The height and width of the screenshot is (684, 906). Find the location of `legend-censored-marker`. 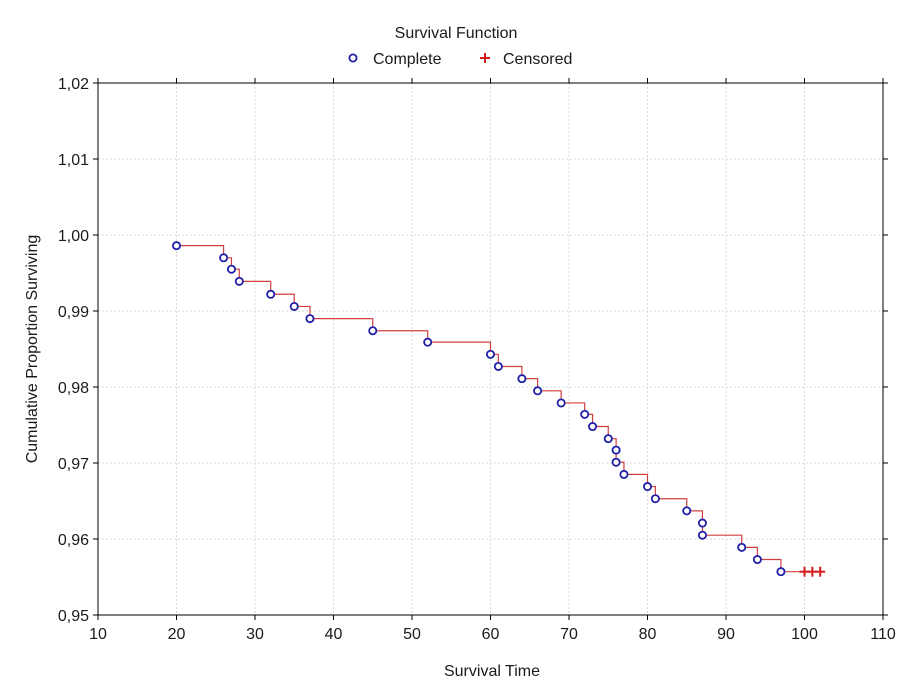

legend-censored-marker is located at coordinates (485, 58).